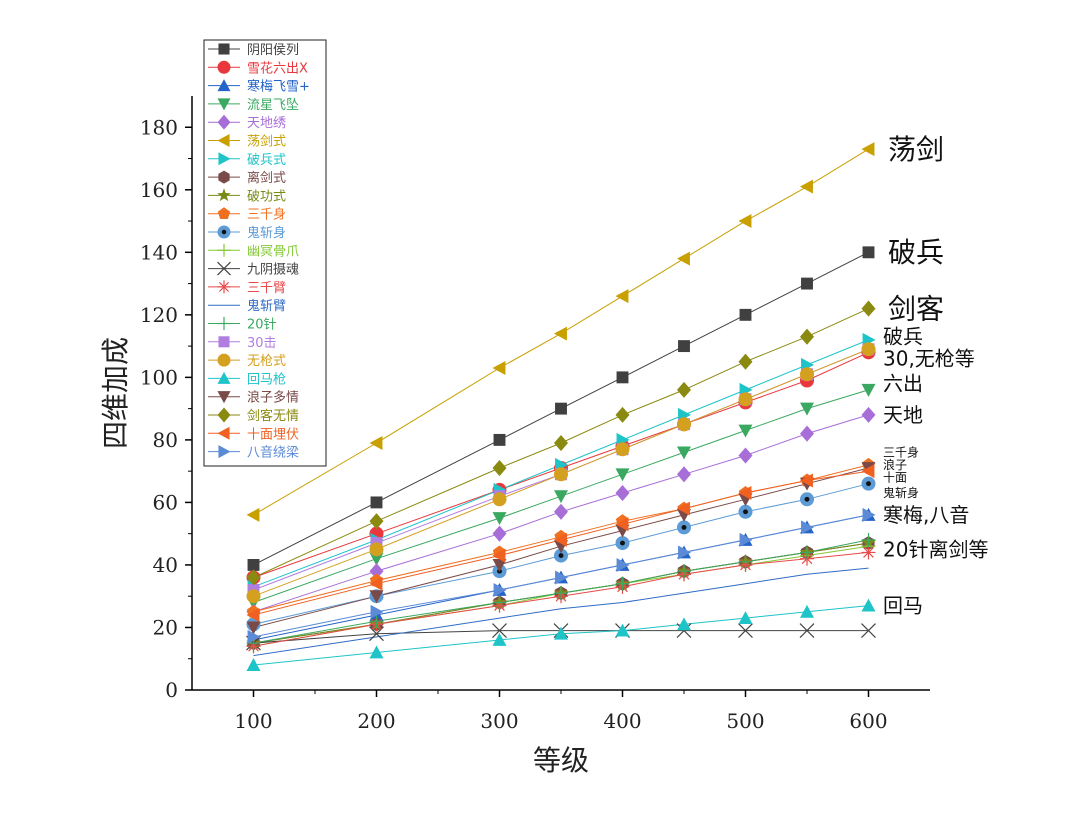  What do you see at coordinates (935, 549) in the screenshot?
I see `annotation-label: 20针离剑等` at bounding box center [935, 549].